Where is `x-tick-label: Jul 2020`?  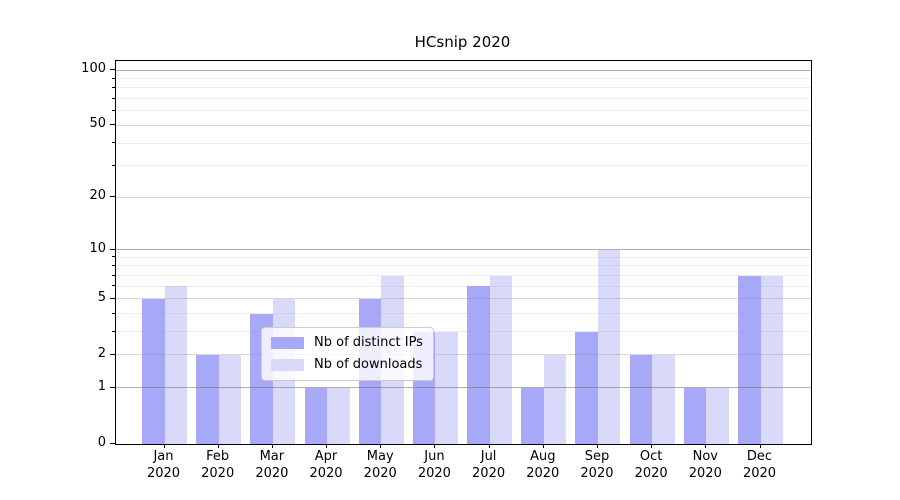
x-tick-label: Jul 2020 is located at coordinates (489, 465).